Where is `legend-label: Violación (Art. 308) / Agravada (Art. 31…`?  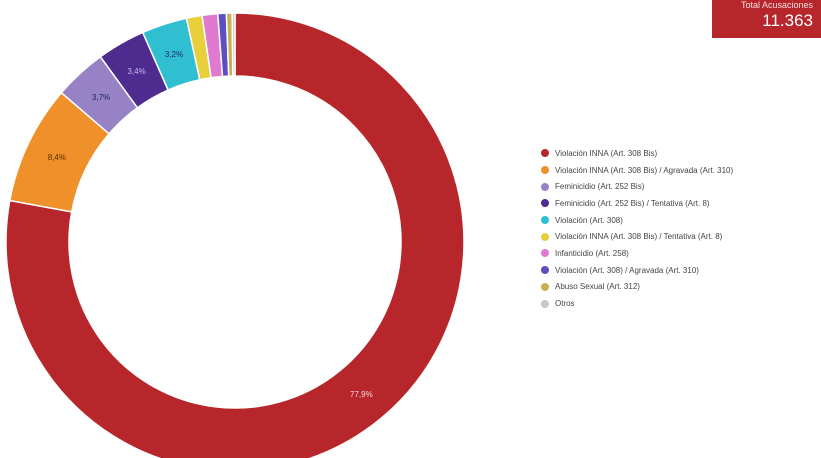
legend-label: Violación (Art. 308) / Agravada (Art. 31… is located at coordinates (627, 270).